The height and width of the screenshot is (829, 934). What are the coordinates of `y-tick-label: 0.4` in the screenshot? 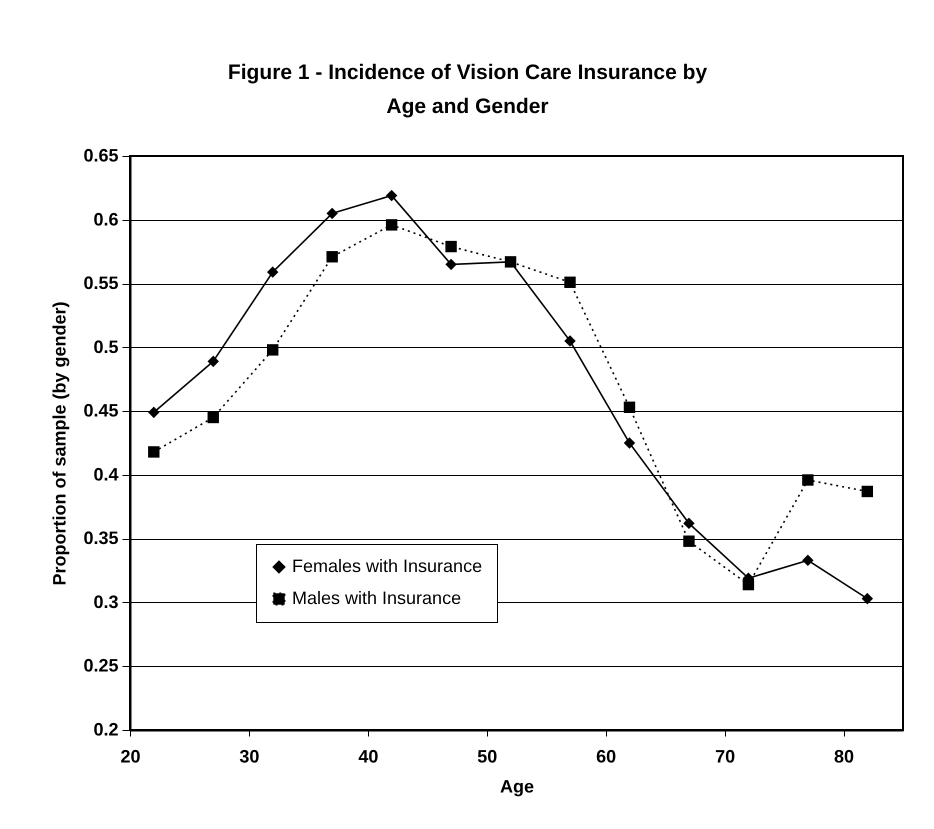 It's located at (105, 474).